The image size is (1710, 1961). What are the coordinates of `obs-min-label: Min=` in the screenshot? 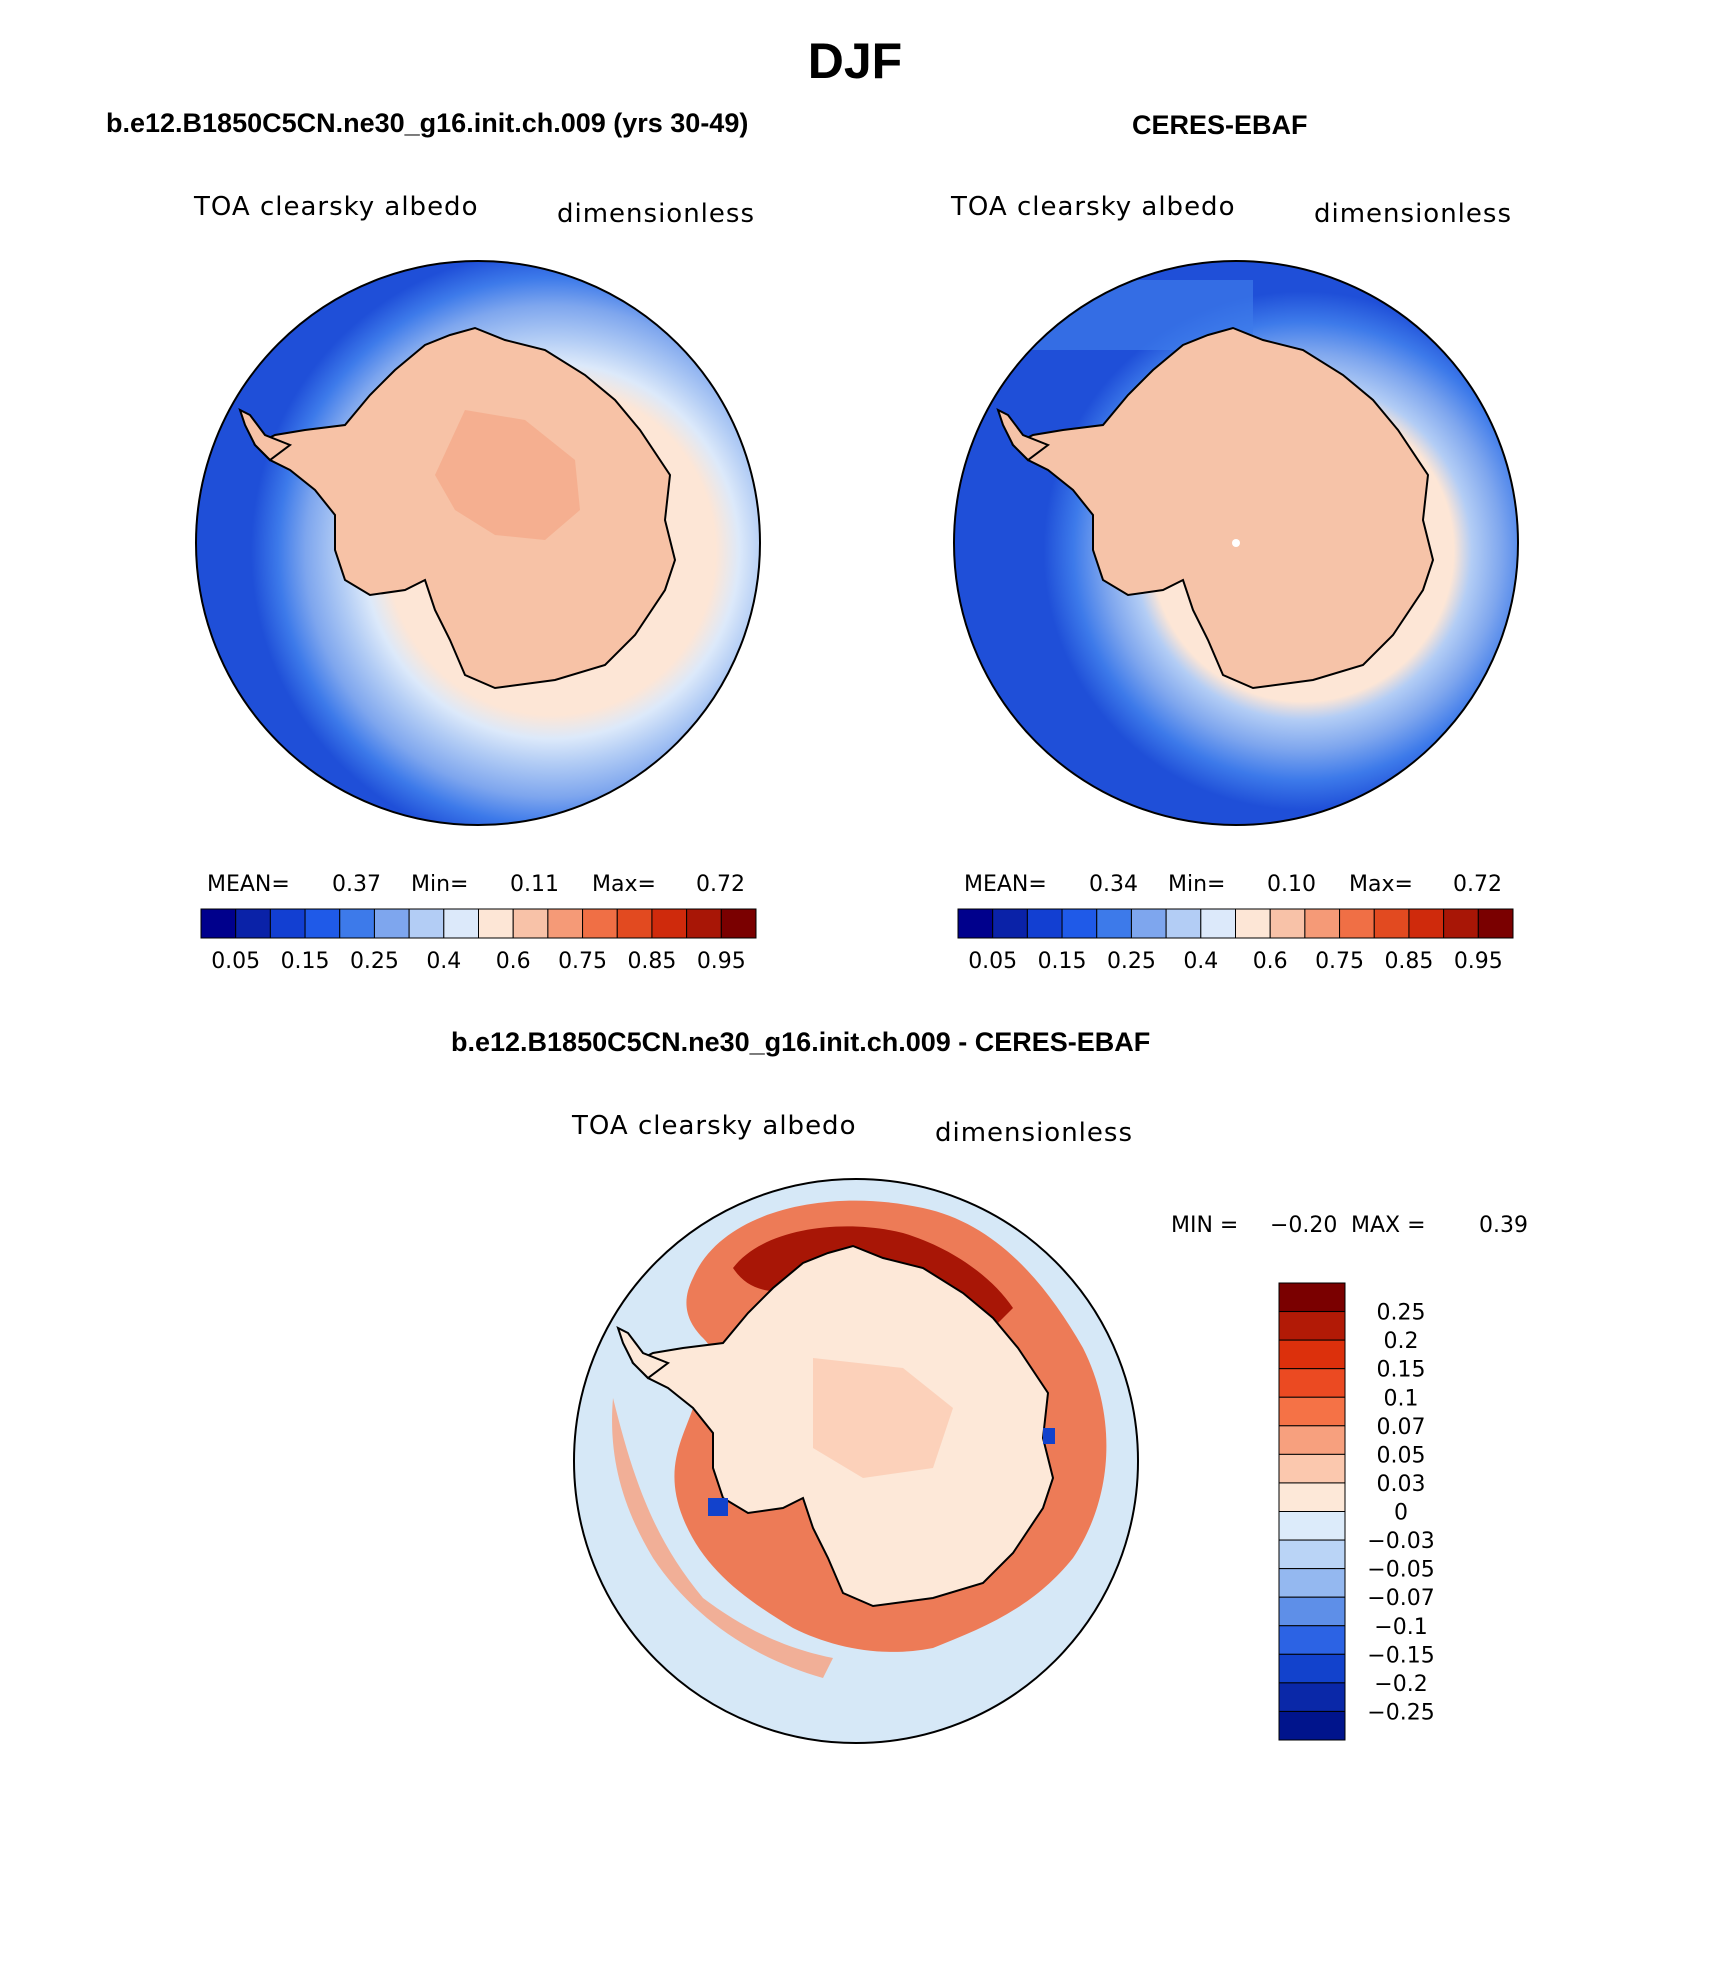 It's located at (1197, 884).